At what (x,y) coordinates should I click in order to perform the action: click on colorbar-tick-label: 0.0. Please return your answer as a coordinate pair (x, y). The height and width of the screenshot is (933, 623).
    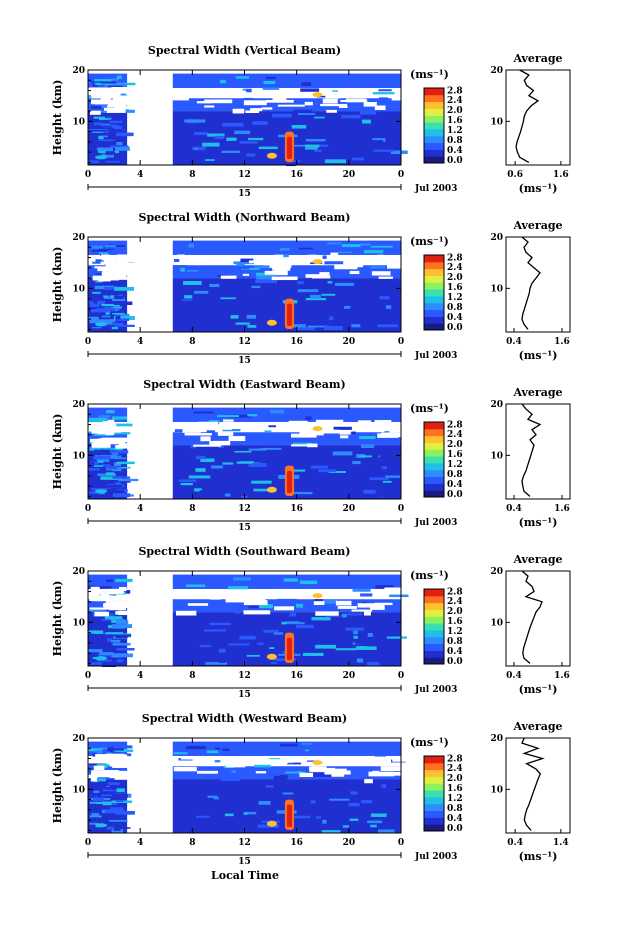
    Looking at the image, I should click on (455, 662).